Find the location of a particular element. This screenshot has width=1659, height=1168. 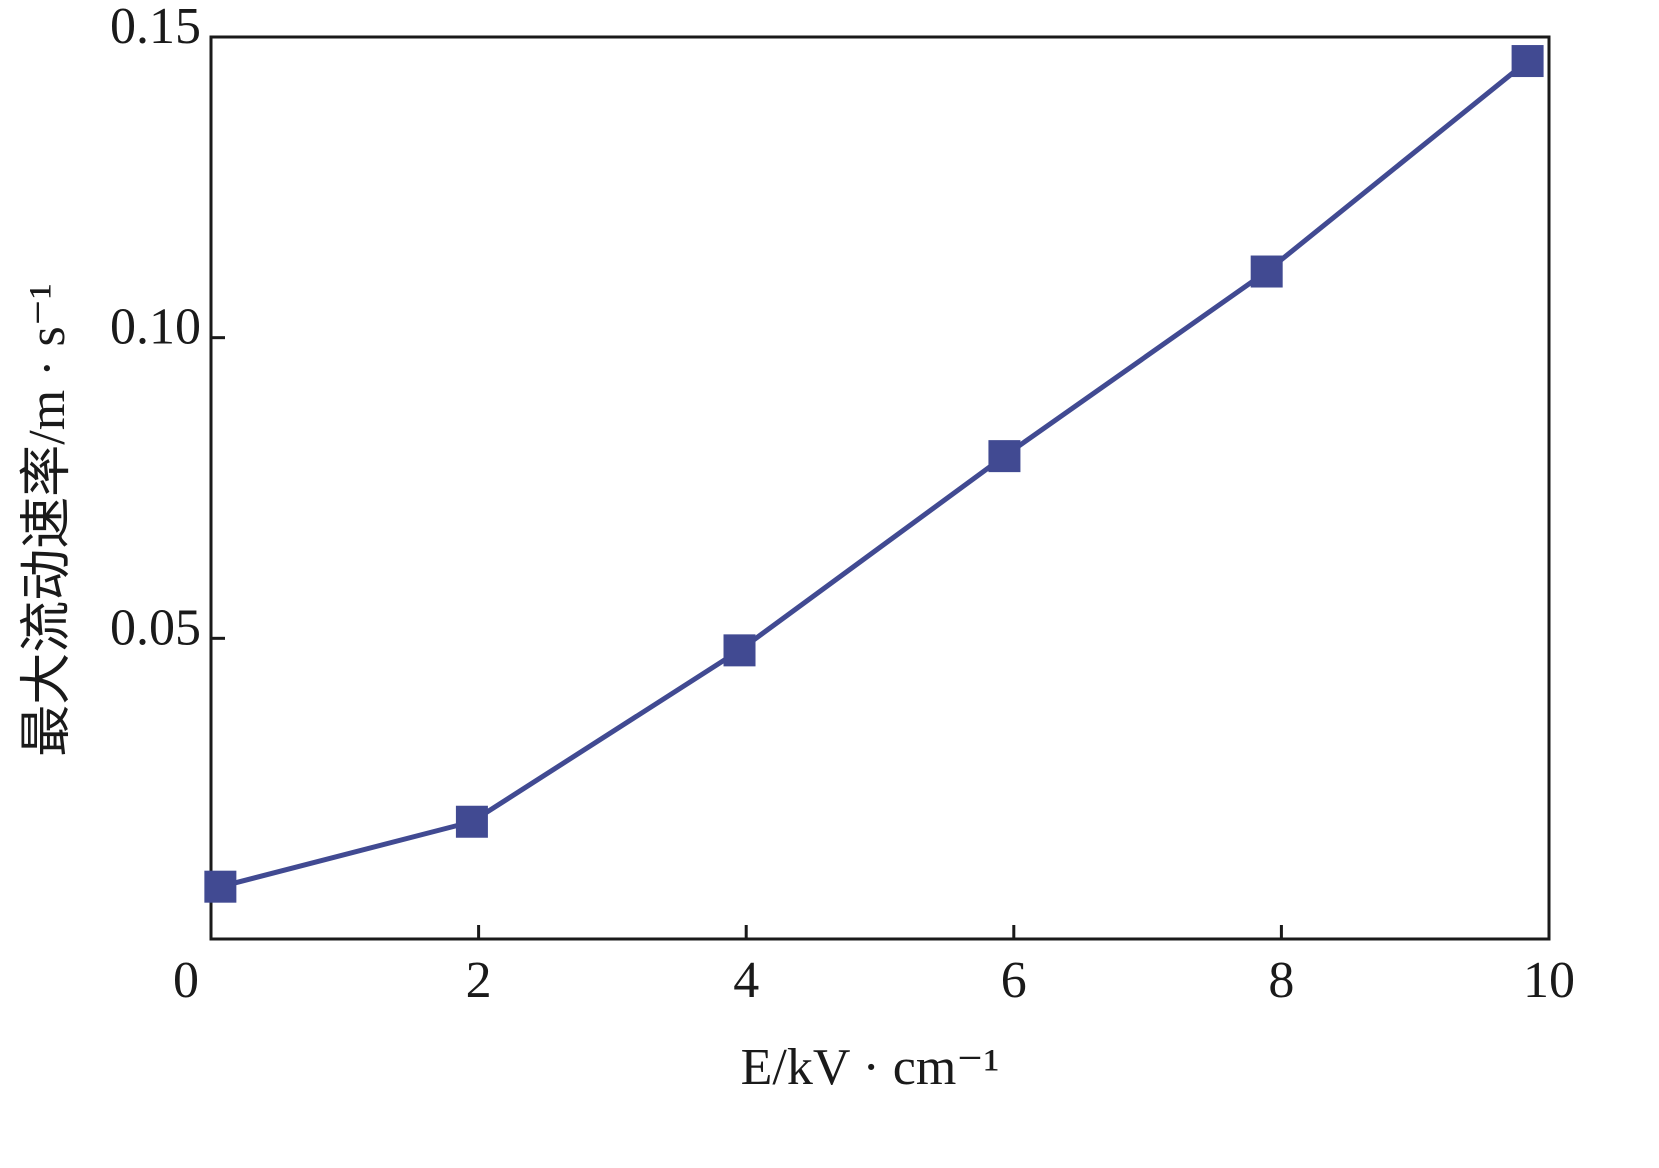

x-tick-label: 0 is located at coordinates (186, 980).